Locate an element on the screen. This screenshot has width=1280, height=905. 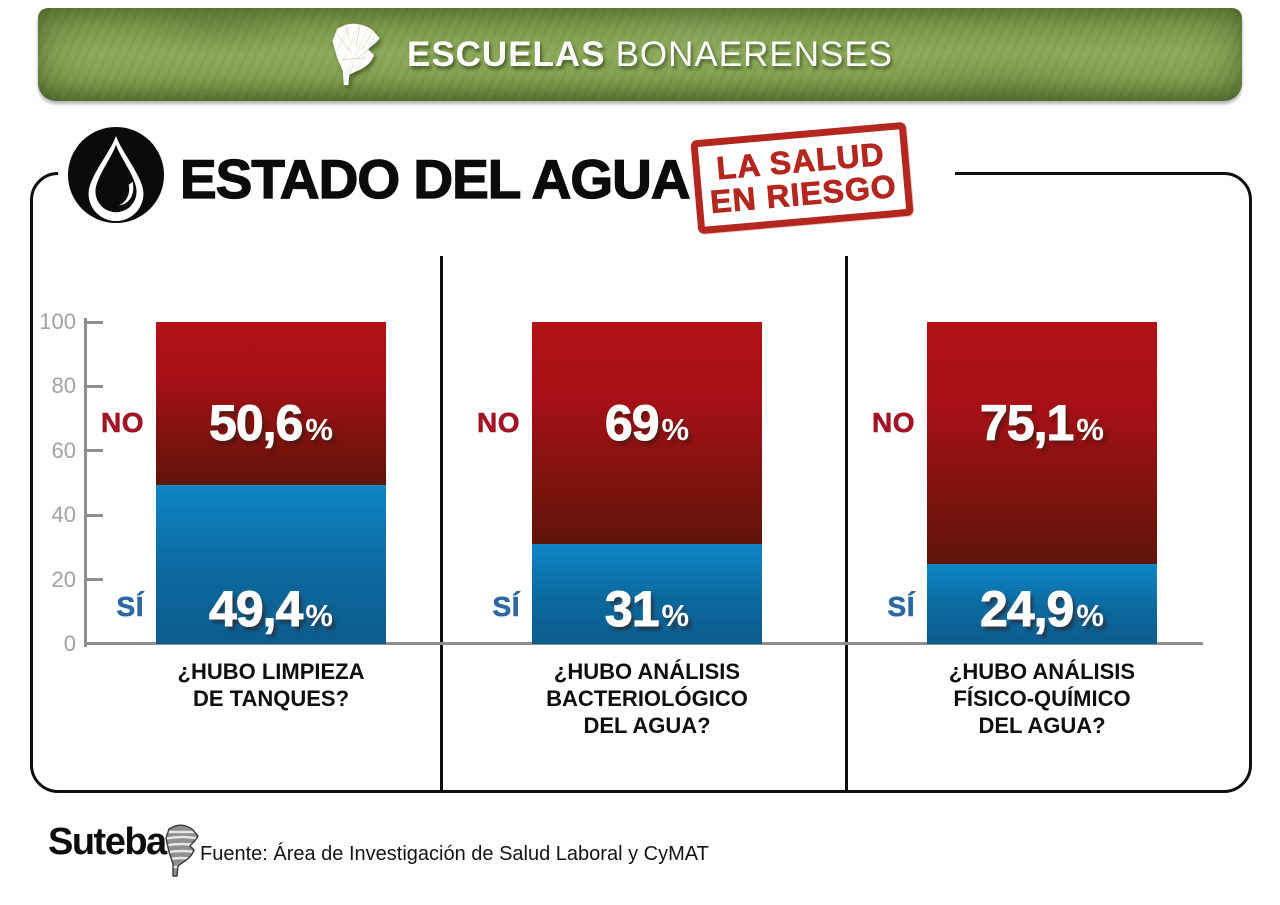
si-percentage: 49,4% is located at coordinates (271, 609).